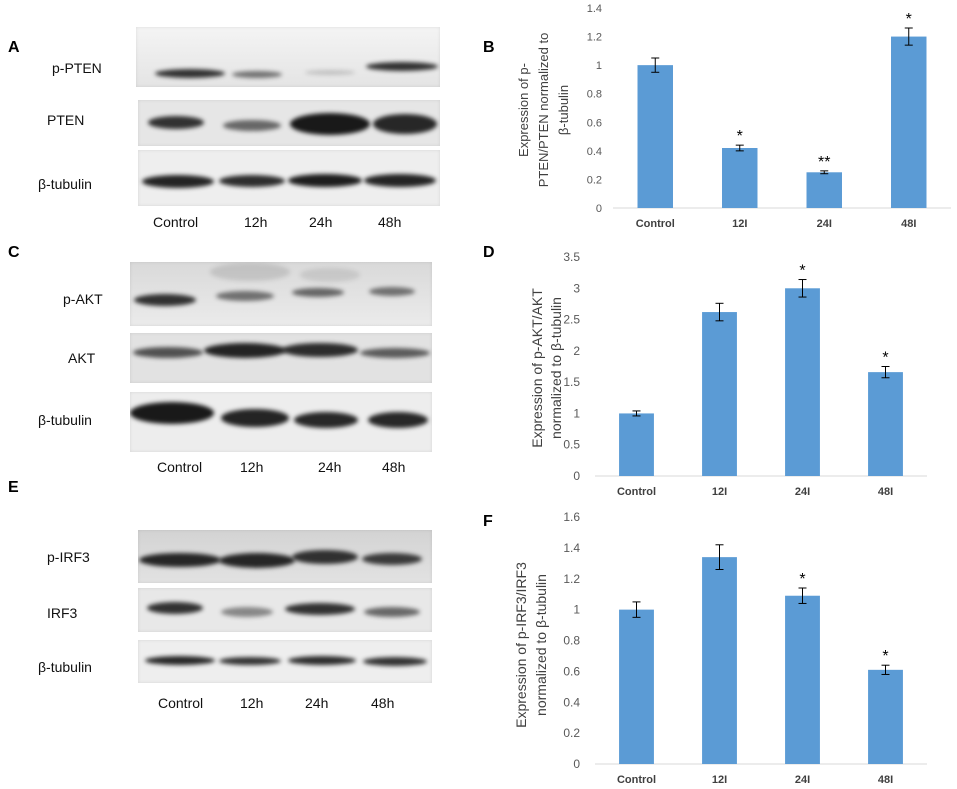 The image size is (957, 789). Describe the element at coordinates (599, 66) in the screenshot. I see `y-tick-label: 1` at that location.